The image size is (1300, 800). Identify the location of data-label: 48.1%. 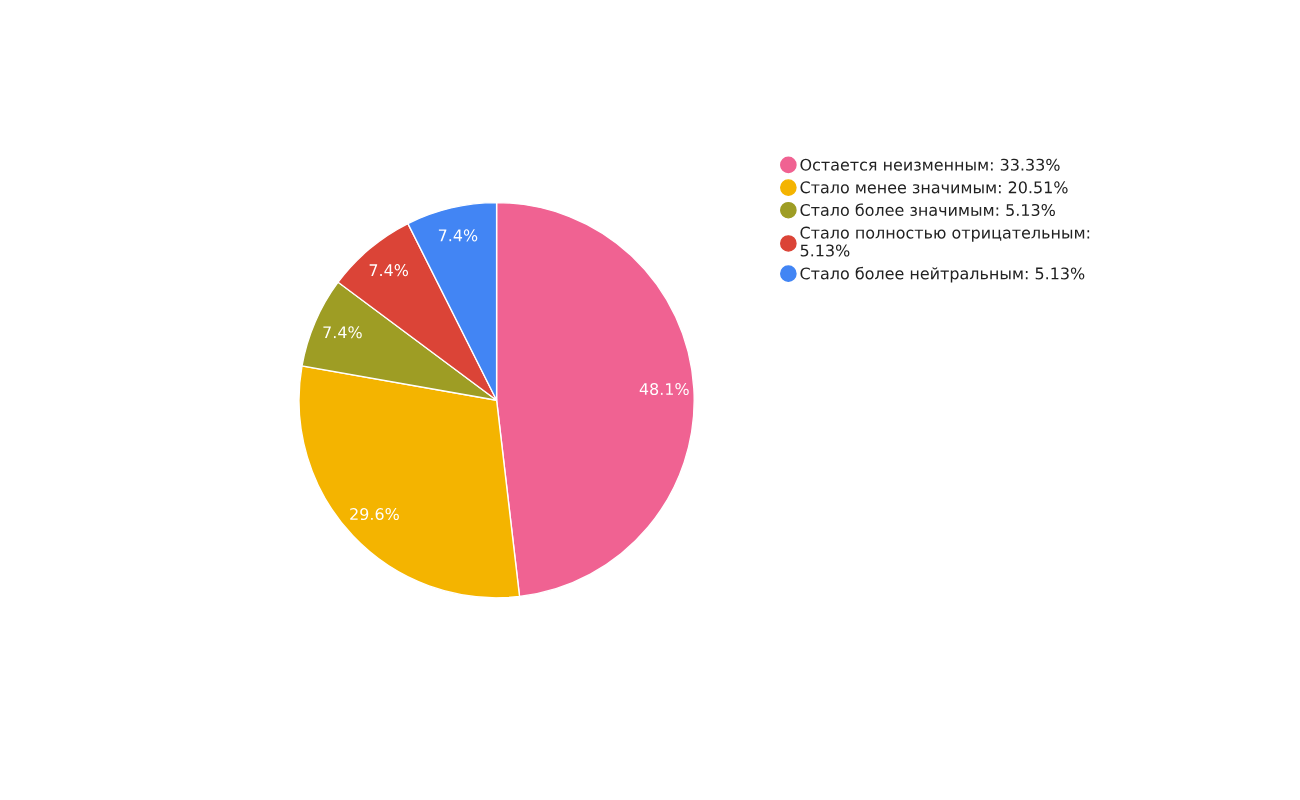
(664, 389).